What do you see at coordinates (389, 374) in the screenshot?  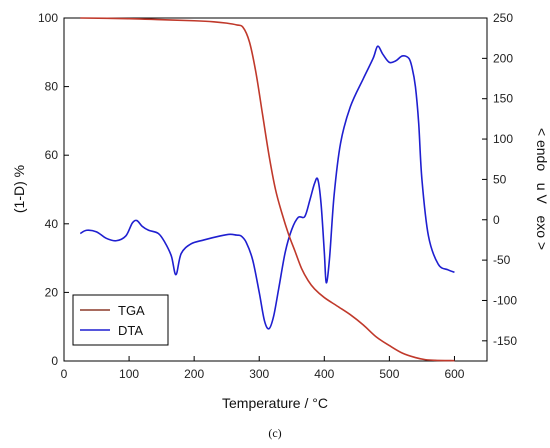 I see `x-tick-label-5: 500` at bounding box center [389, 374].